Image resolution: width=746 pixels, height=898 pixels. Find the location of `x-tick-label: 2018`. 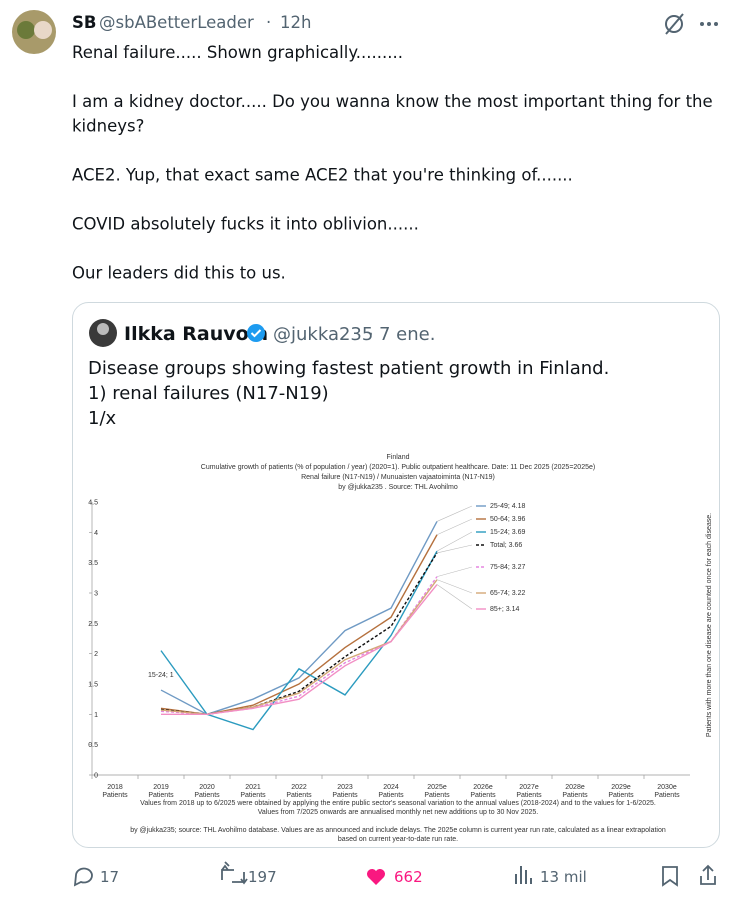

x-tick-label: 2018 is located at coordinates (115, 787).